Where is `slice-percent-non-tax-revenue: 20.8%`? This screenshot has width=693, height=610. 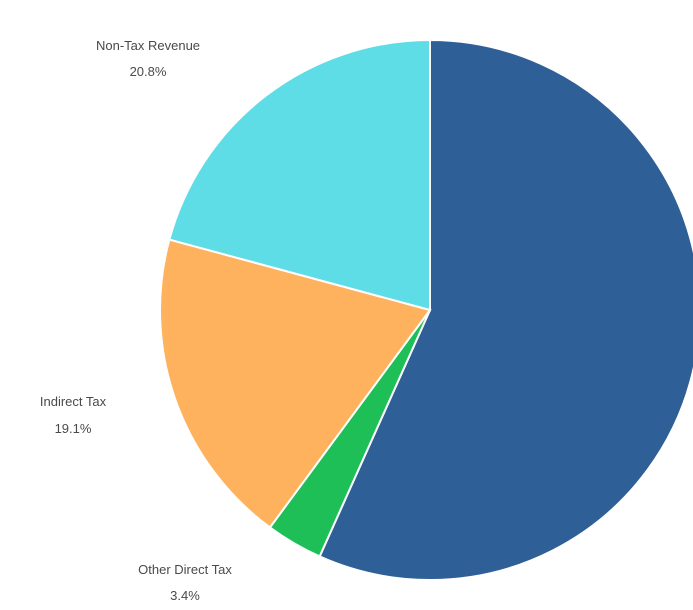
slice-percent-non-tax-revenue: 20.8% is located at coordinates (148, 71).